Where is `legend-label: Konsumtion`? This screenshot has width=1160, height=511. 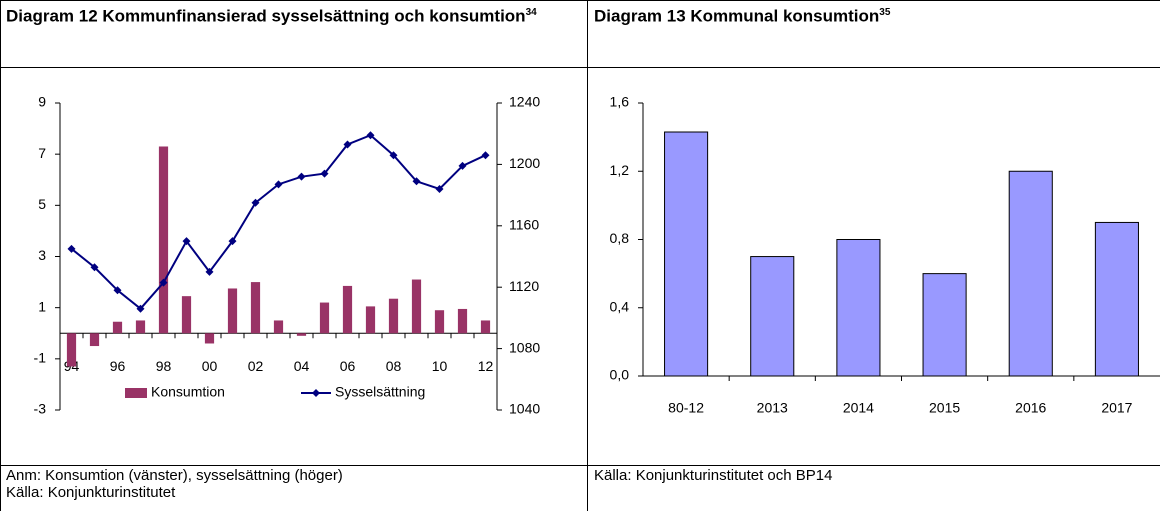 legend-label: Konsumtion is located at coordinates (188, 392).